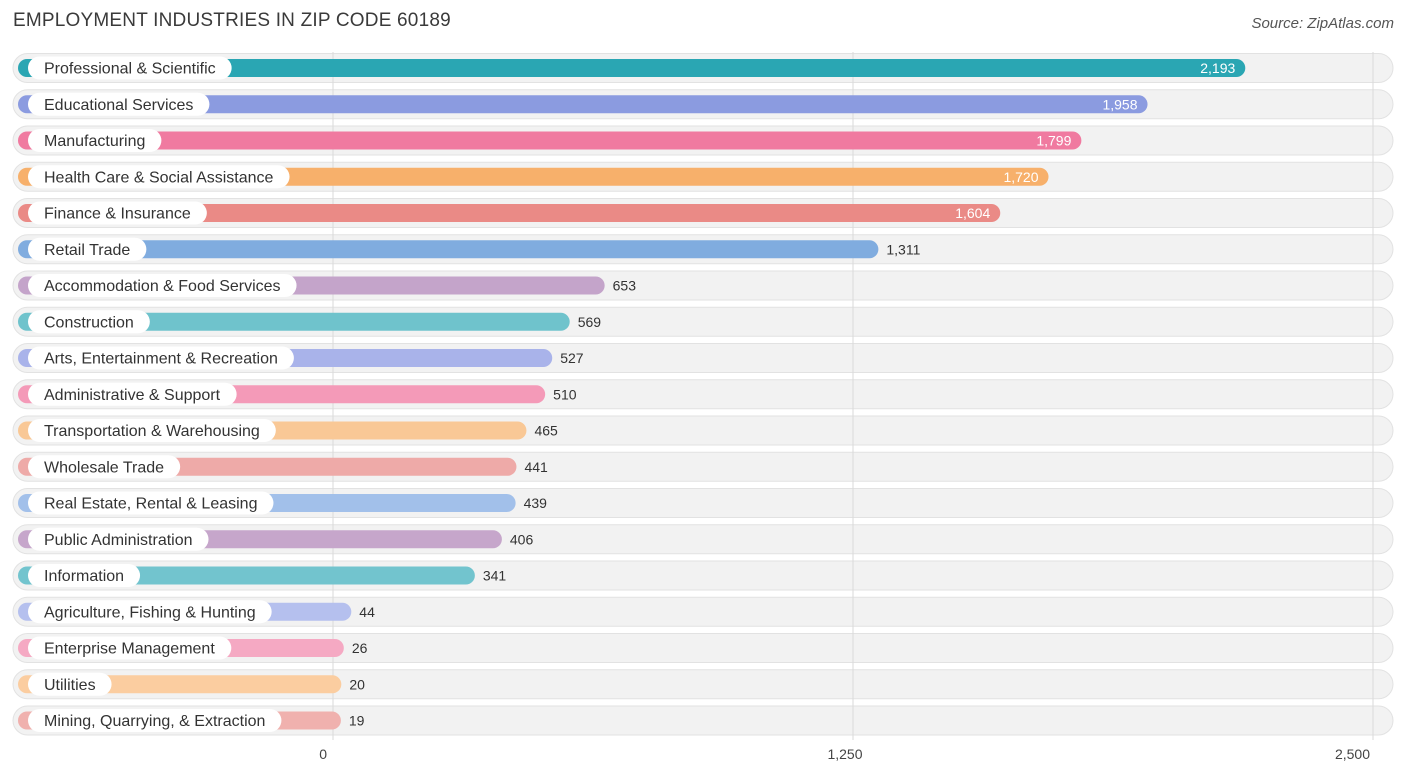 This screenshot has height=776, width=1406. I want to click on category-label: Enterprise Management, so click(129, 649).